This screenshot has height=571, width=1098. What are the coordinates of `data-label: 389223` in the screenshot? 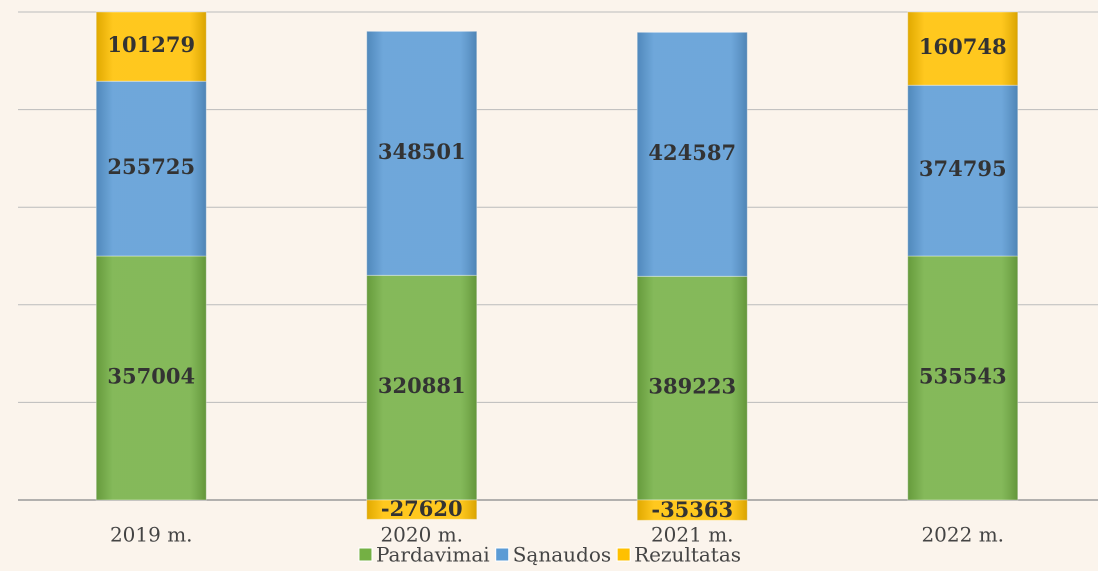 It's located at (692, 386).